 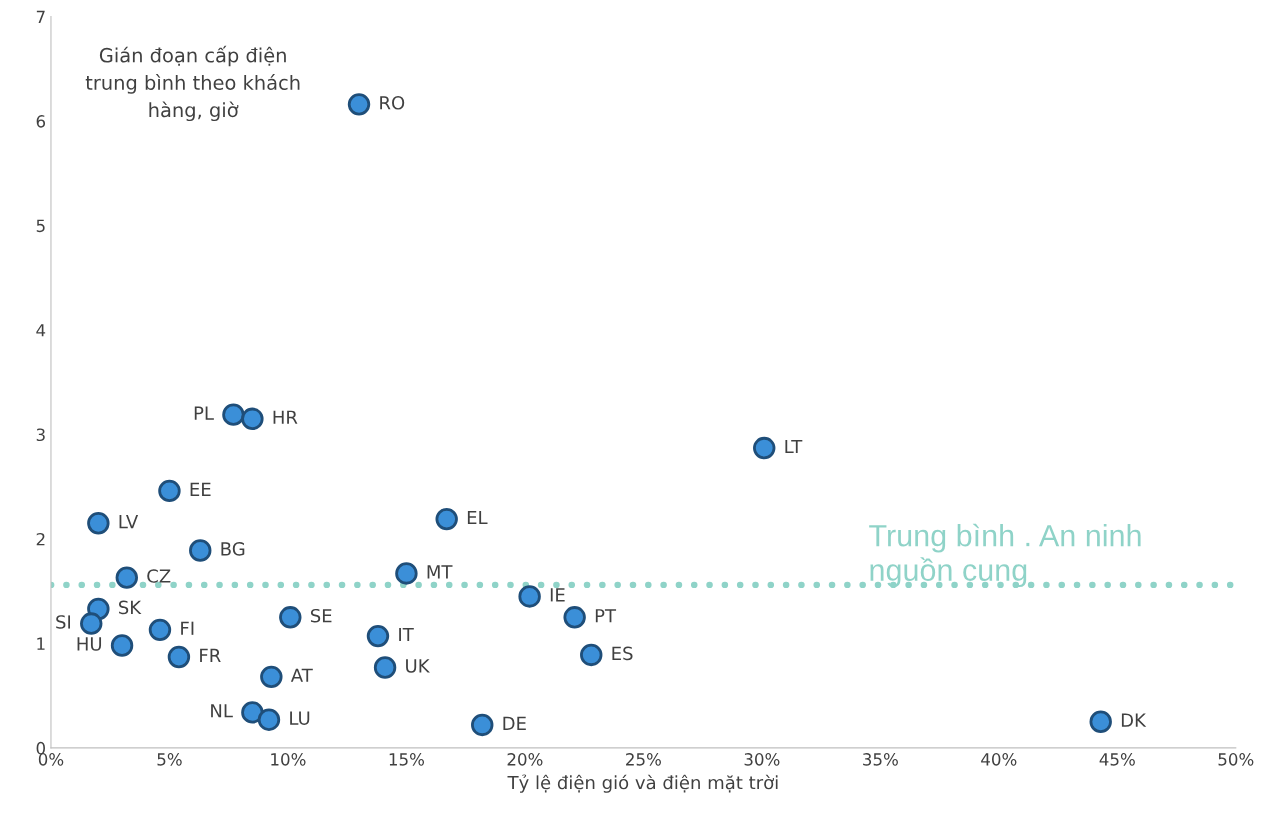 What do you see at coordinates (1005, 555) in the screenshot?
I see `ref-line-label: Trung bình . An ninh nguồn cung` at bounding box center [1005, 555].